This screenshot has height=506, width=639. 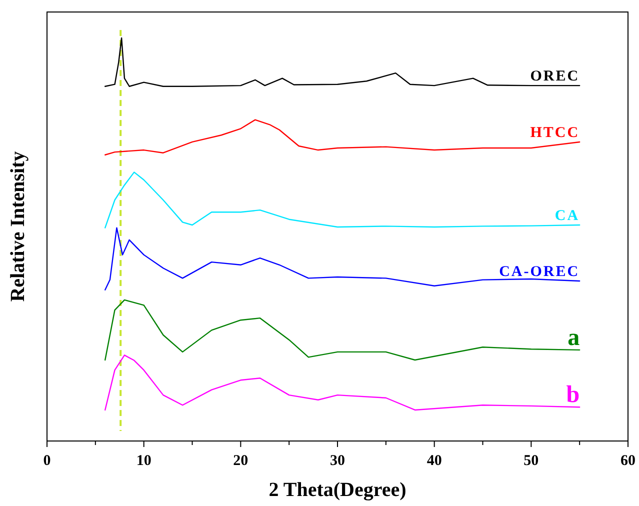 I want to click on x-tick-label: 0, so click(x=47, y=461).